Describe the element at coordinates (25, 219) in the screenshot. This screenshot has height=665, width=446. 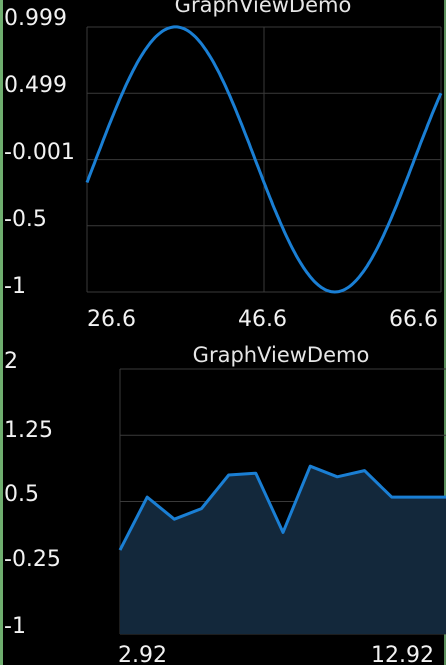
I see `y-label: -0.5` at that location.